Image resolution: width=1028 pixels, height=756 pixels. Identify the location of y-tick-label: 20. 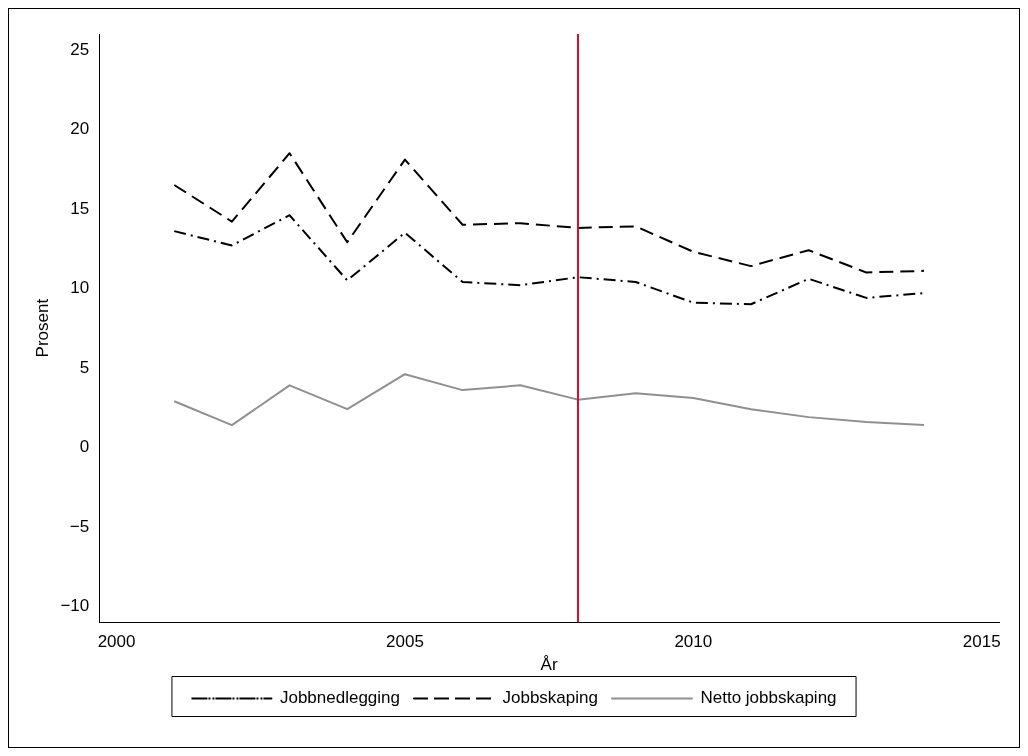
(80, 129).